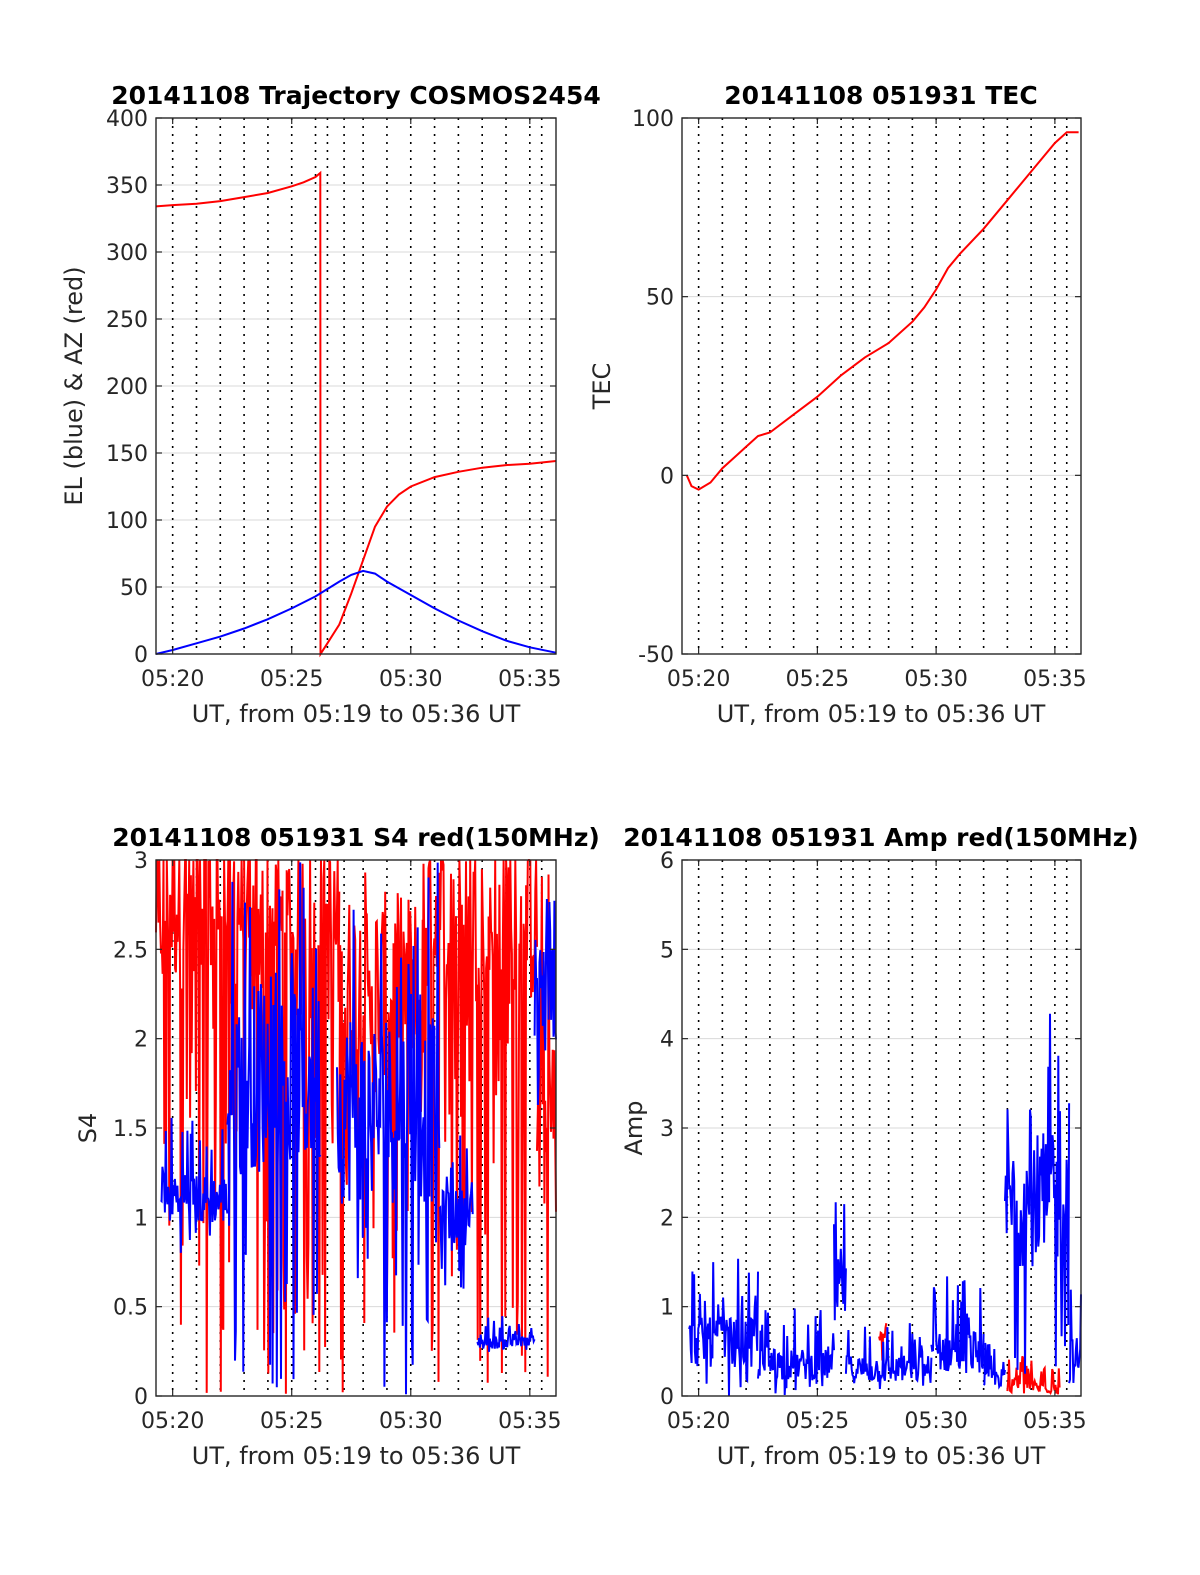 This screenshot has height=1575, width=1200. What do you see at coordinates (127, 253) in the screenshot?
I see `y-tick-label: 300` at bounding box center [127, 253].